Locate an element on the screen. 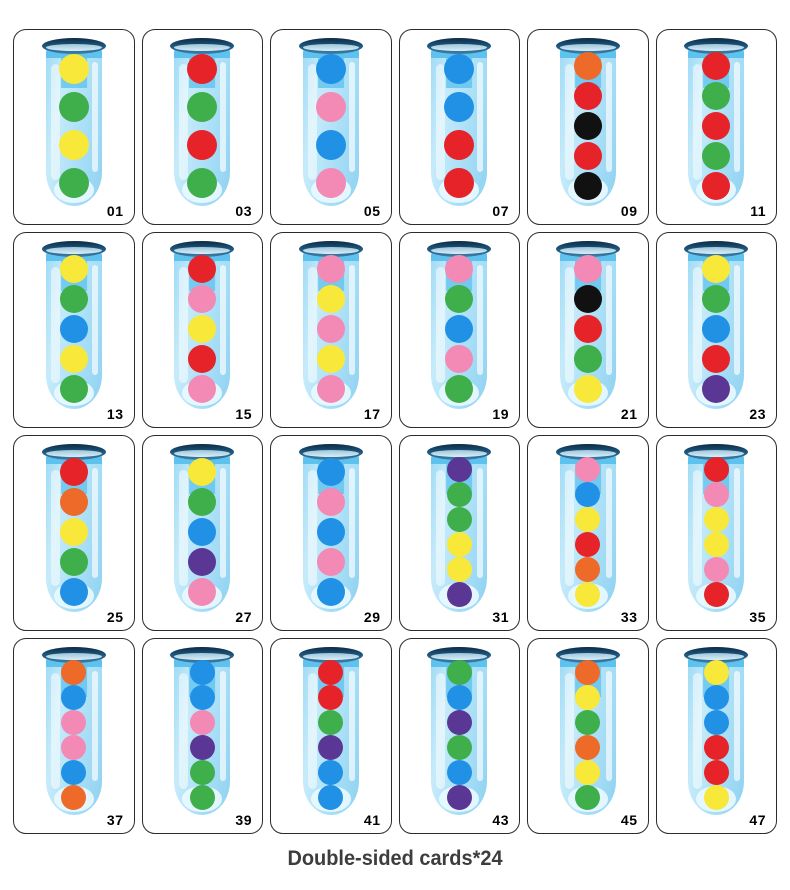  card-number: 31 is located at coordinates (500, 617).